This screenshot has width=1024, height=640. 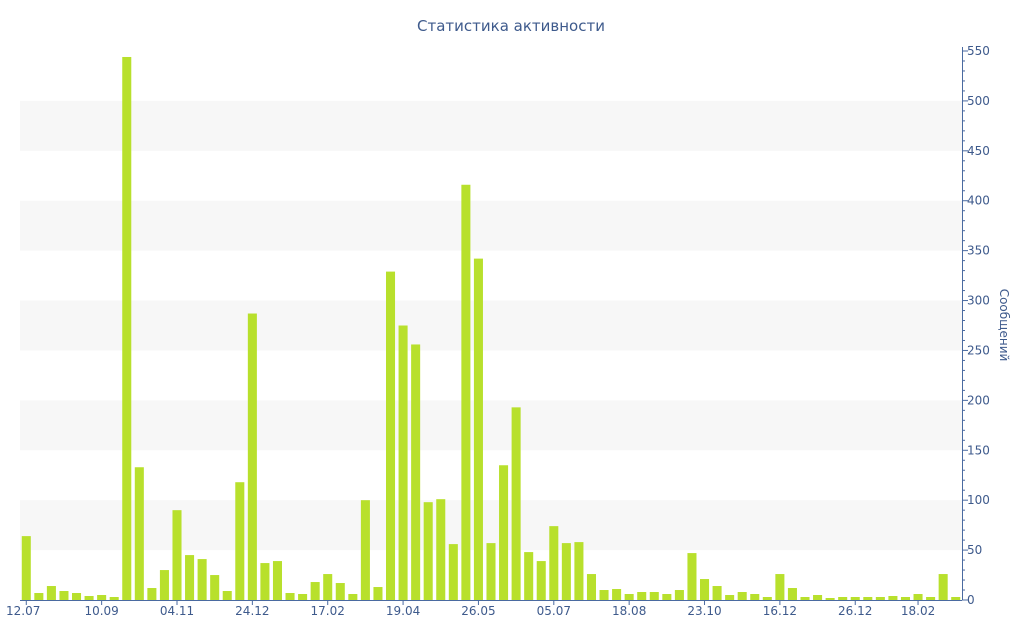 What do you see at coordinates (511, 26) in the screenshot?
I see `chart-title: Статистика активности` at bounding box center [511, 26].